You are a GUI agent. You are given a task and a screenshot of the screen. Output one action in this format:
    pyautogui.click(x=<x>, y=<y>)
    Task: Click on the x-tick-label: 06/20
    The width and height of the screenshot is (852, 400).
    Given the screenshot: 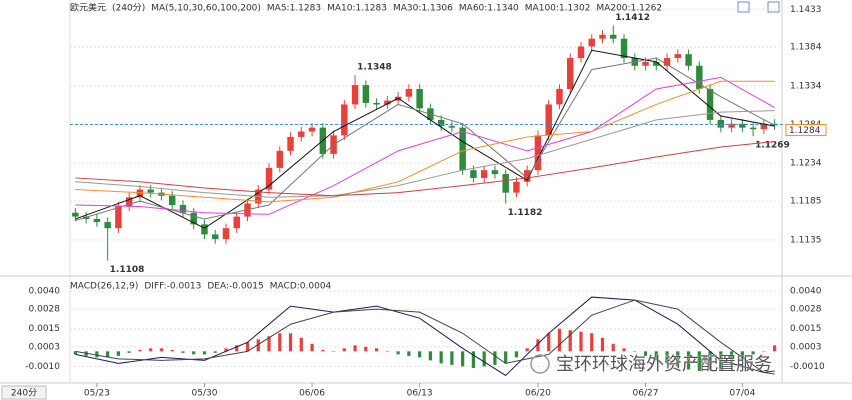 What is the action you would take?
    pyautogui.click(x=538, y=394)
    